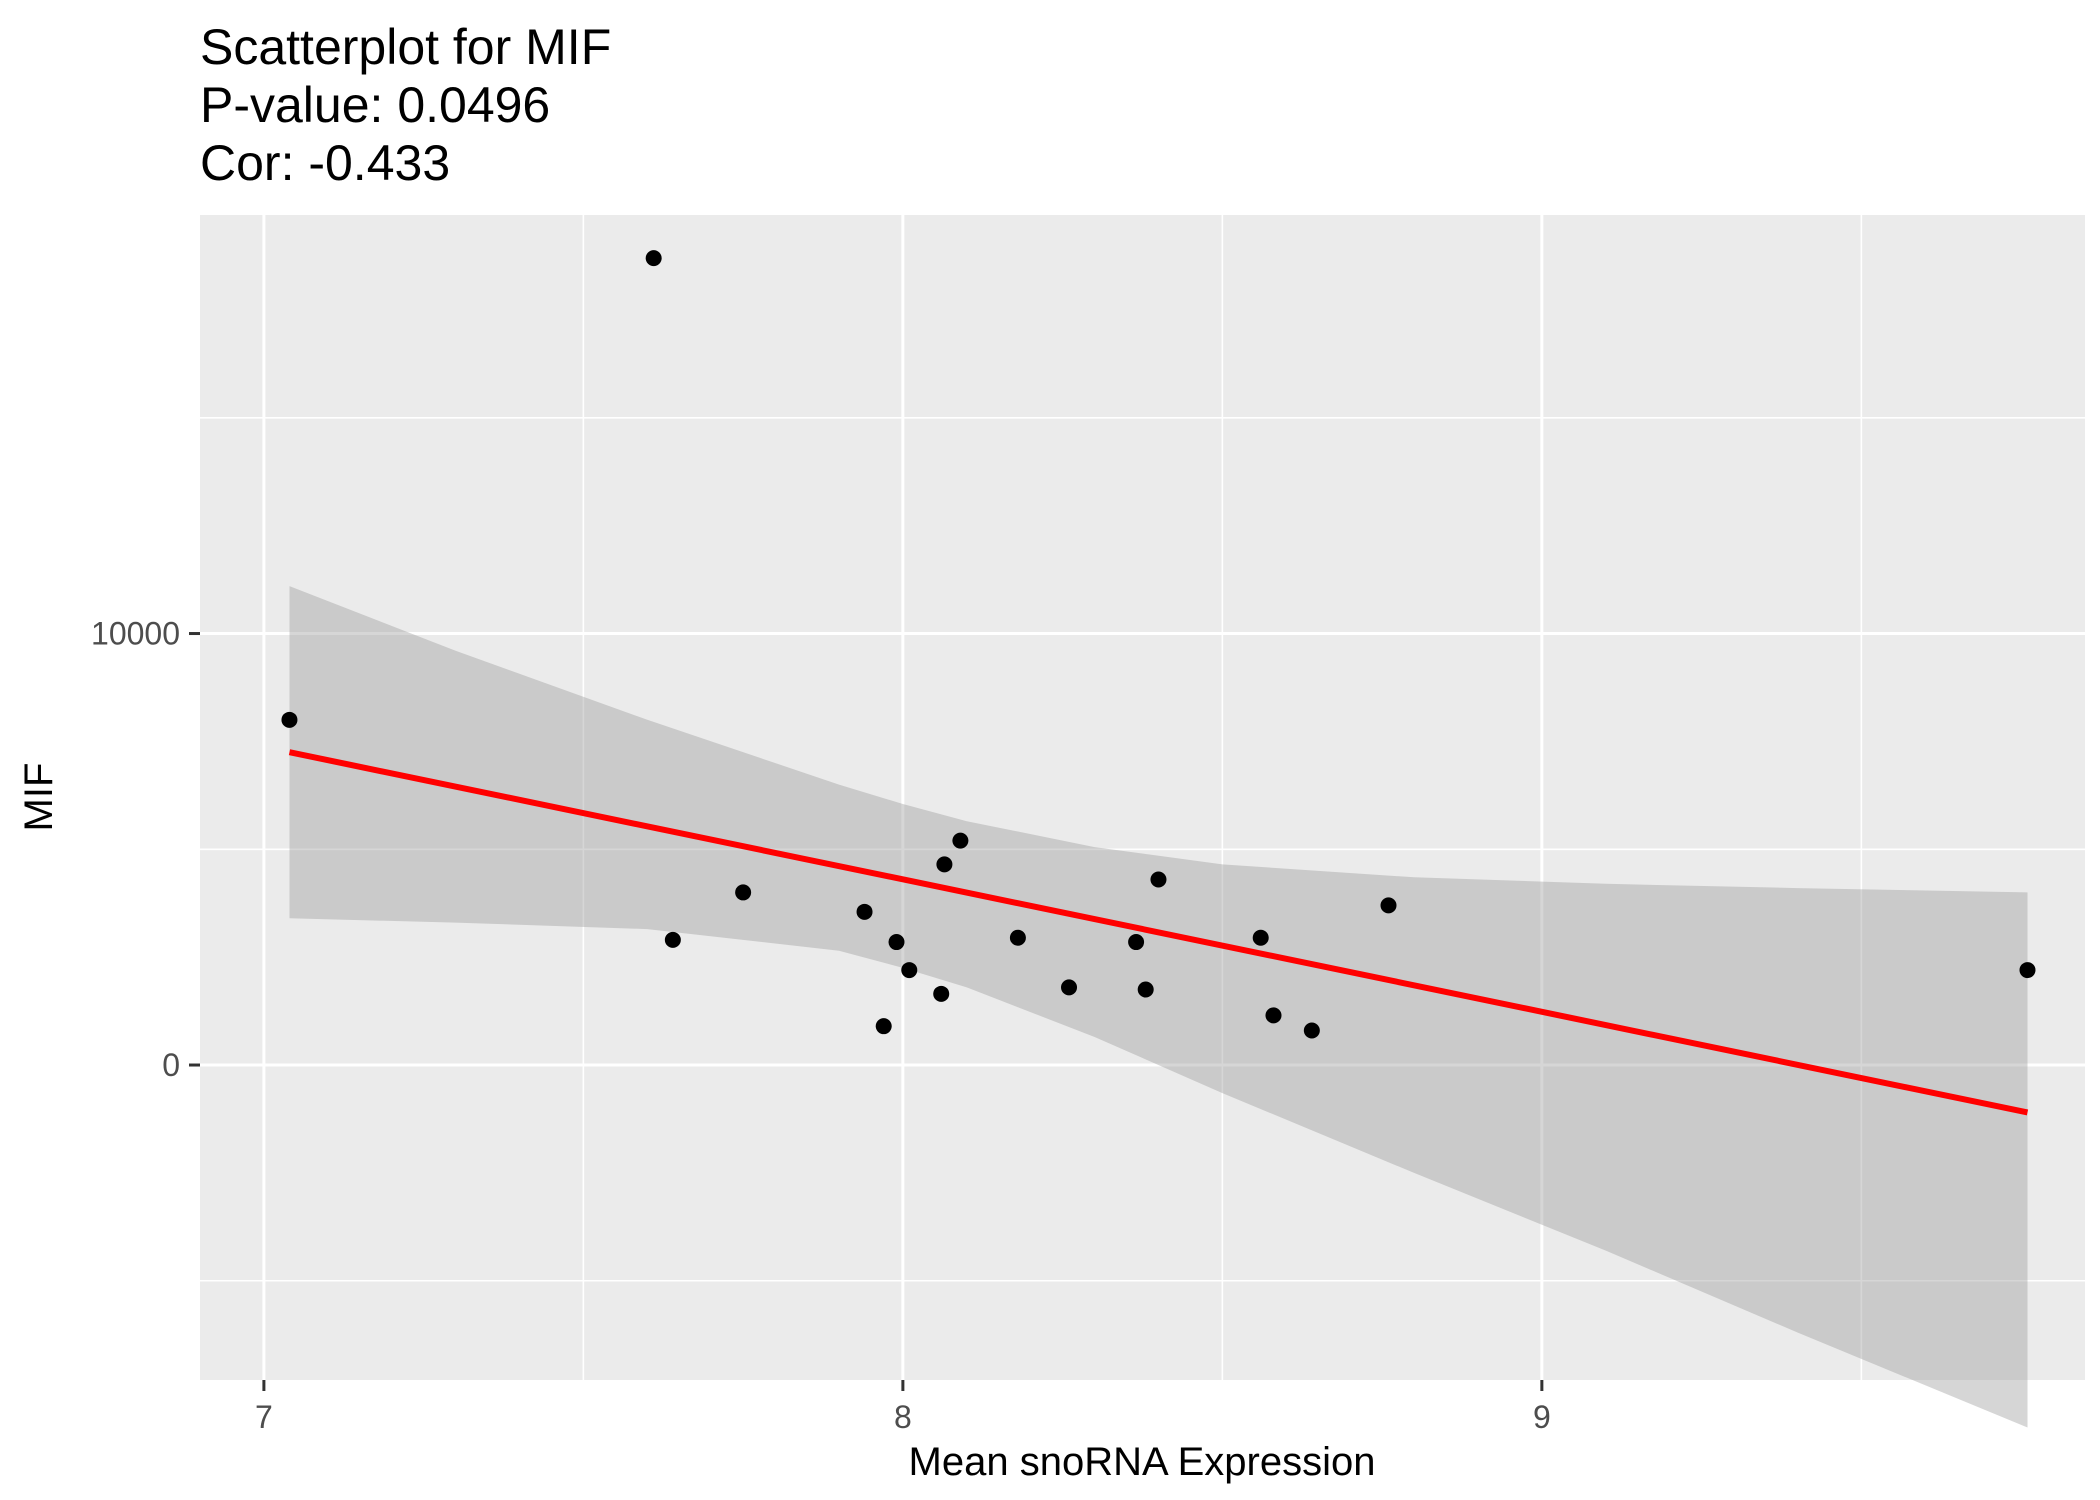  I want to click on y-tick-label: 0, so click(171, 1065).